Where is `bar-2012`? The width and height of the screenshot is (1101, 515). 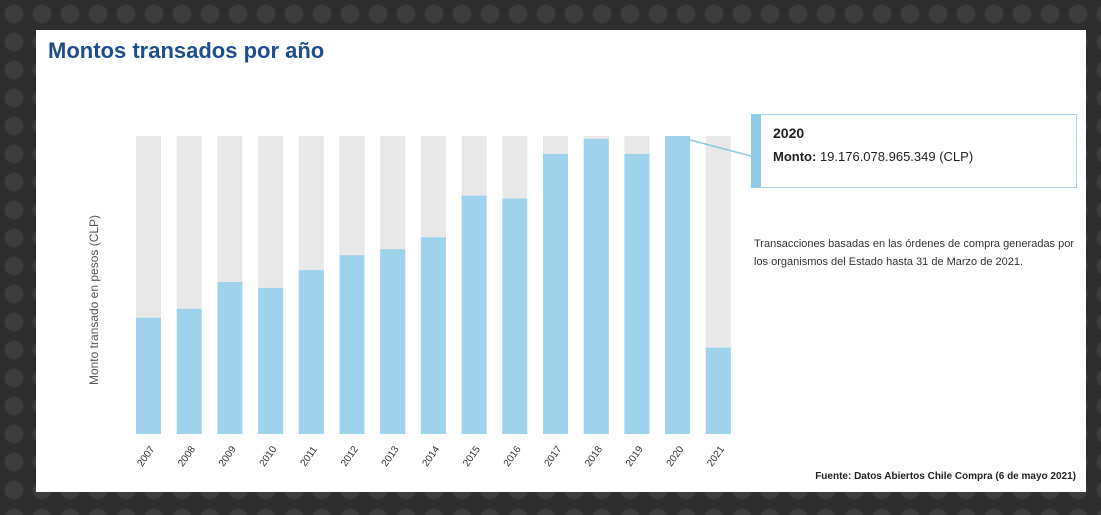 bar-2012 is located at coordinates (352, 344).